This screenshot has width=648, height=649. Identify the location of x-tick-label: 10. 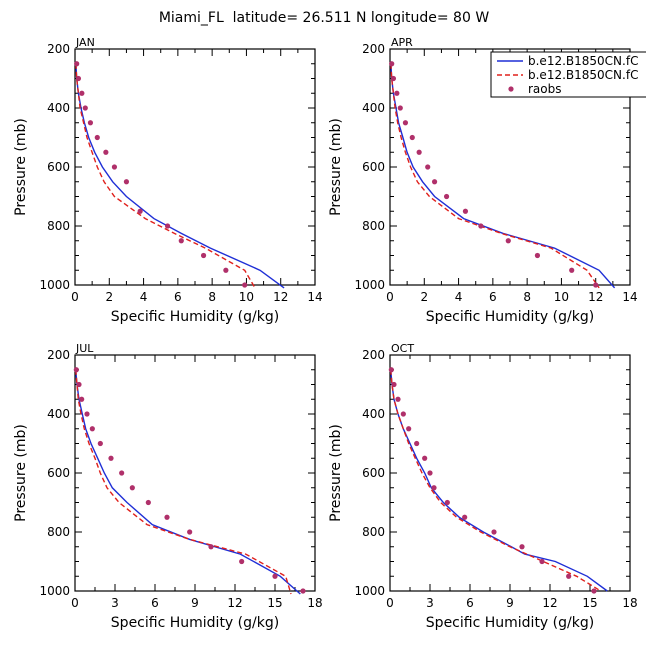
(246, 297).